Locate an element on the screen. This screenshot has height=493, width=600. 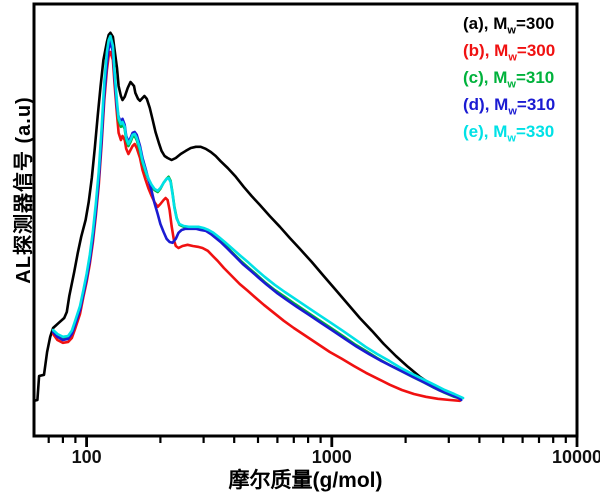
legend-label-prefix: (d), M is located at coordinates (486, 104).